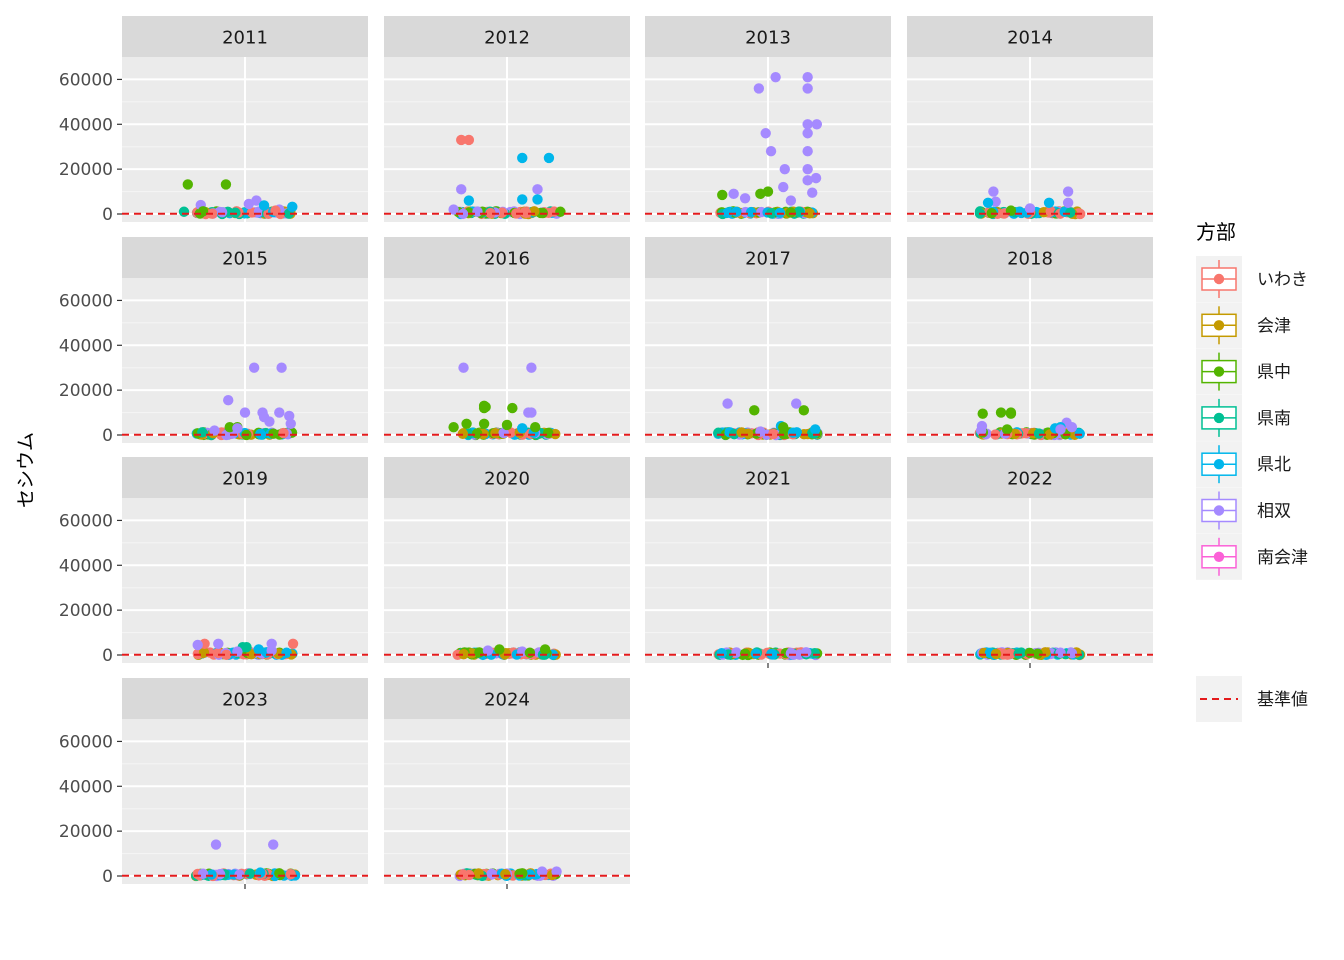 This screenshot has height=960, width=1344. Describe the element at coordinates (1030, 479) in the screenshot. I see `panel-strip-label: 2022` at that location.